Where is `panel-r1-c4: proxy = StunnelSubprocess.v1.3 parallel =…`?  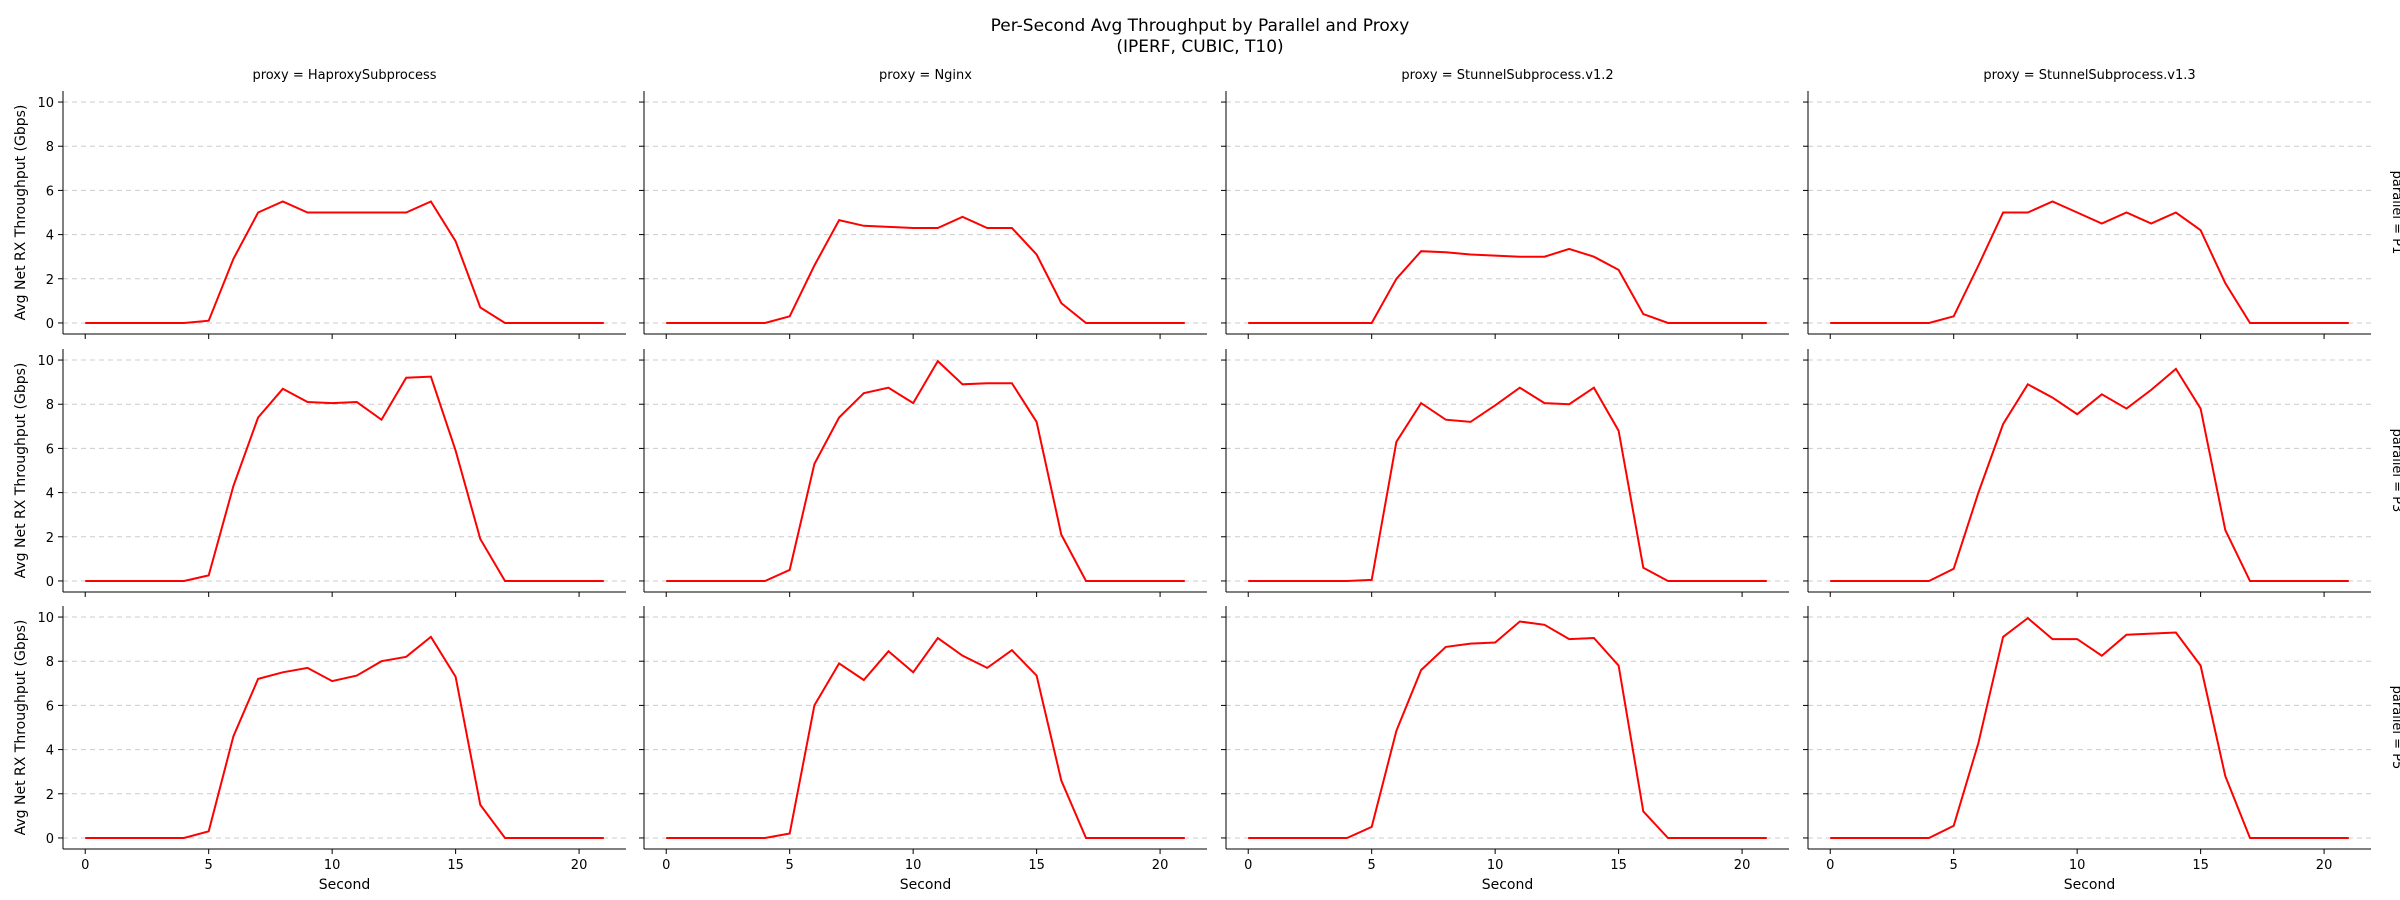
panel-r1-c4: proxy = StunnelSubprocess.v1.3 parallel =… is located at coordinates (2101, 203).